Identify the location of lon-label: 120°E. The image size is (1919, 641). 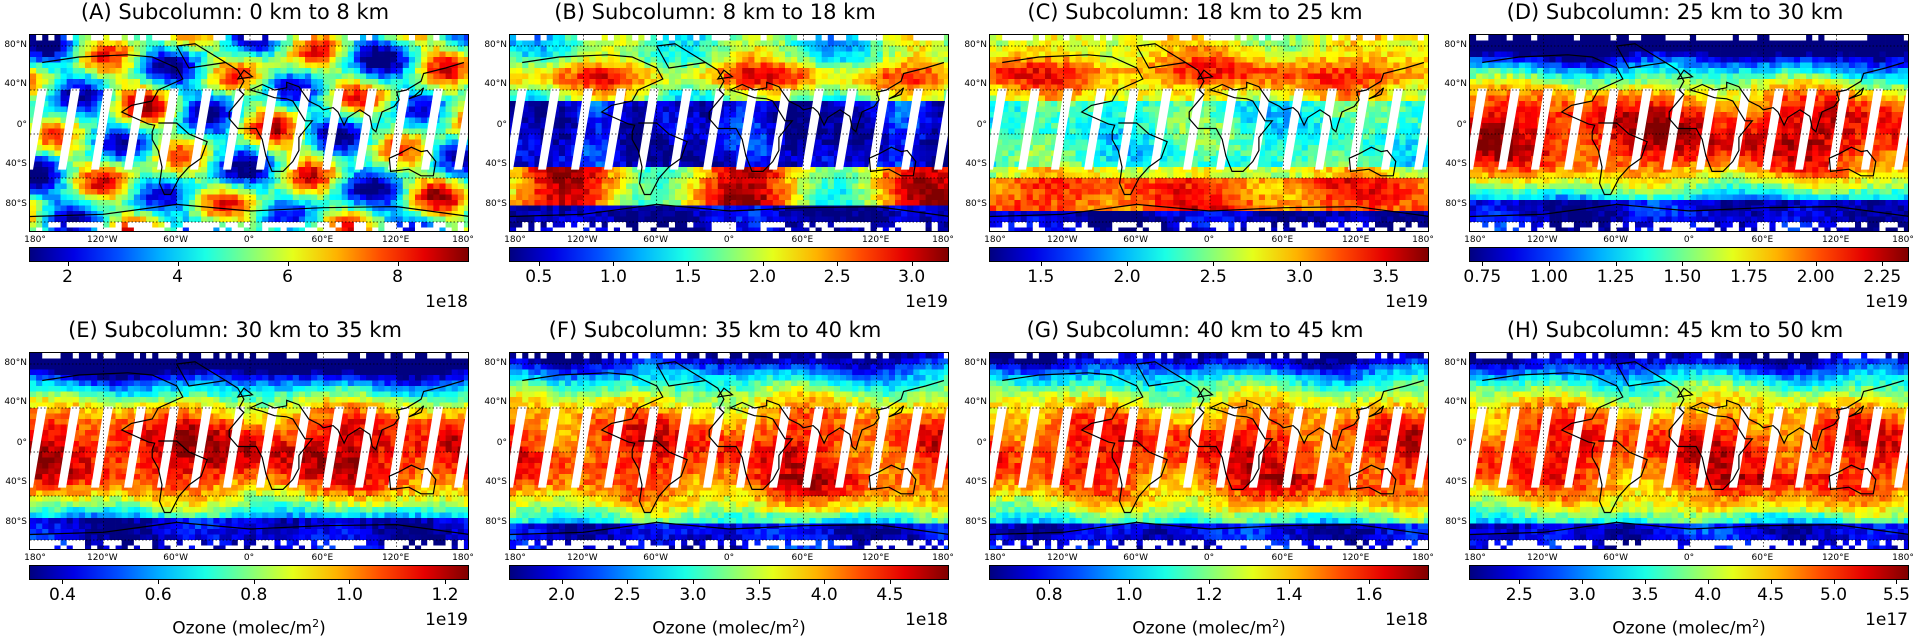
(1355, 240).